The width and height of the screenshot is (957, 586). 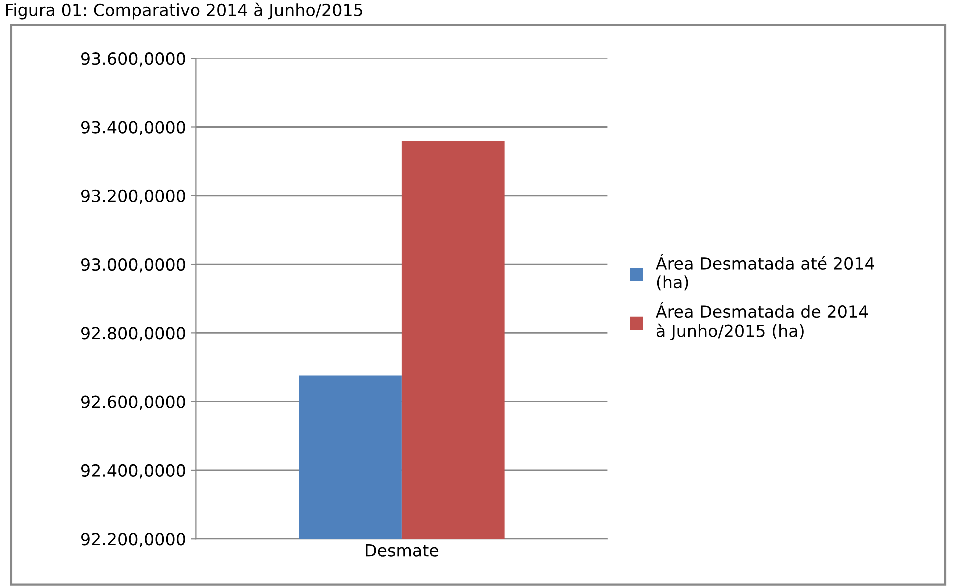 What do you see at coordinates (133, 128) in the screenshot?
I see `y-tick-label: 93.400,0000` at bounding box center [133, 128].